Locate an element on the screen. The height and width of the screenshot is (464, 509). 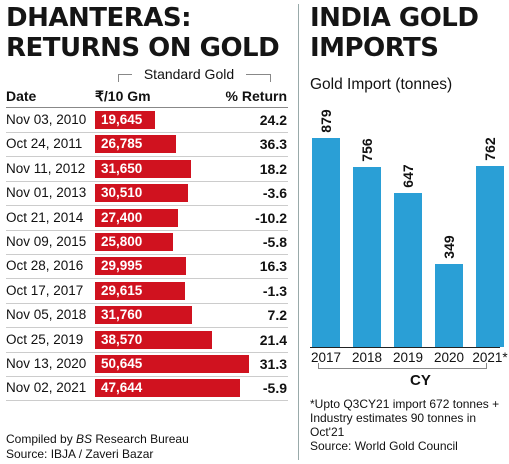
right-title-line2: IMPORTS is located at coordinates (374, 48).